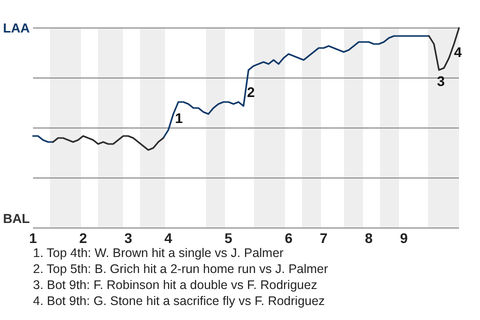 The image size is (480, 320). Describe the element at coordinates (404, 238) in the screenshot. I see `x-tick-label: 9` at that location.